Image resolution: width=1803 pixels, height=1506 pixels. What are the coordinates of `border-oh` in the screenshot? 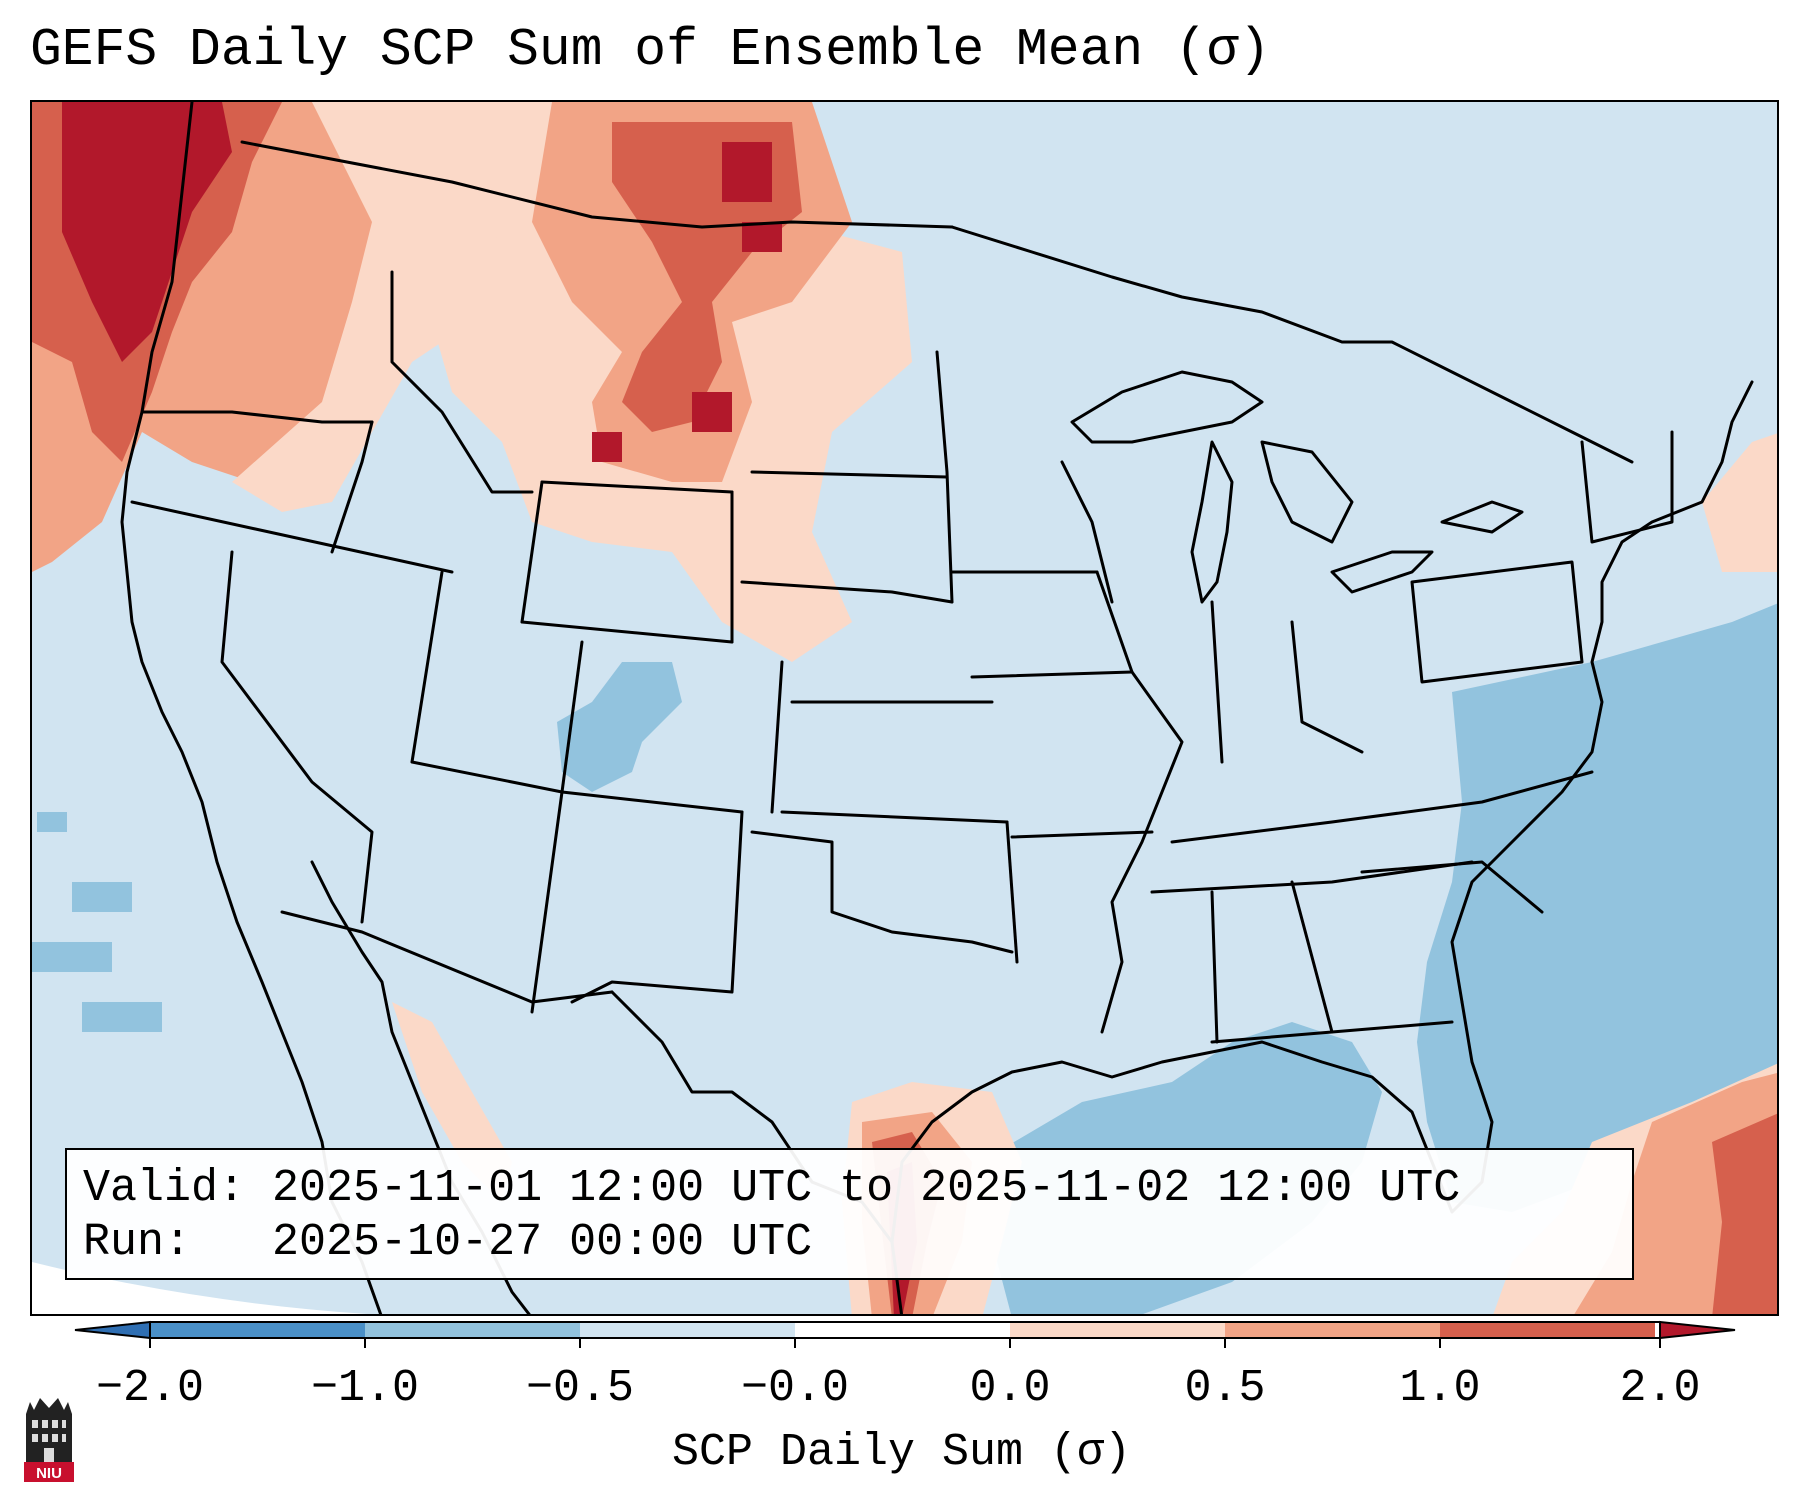 It's located at (1327, 687).